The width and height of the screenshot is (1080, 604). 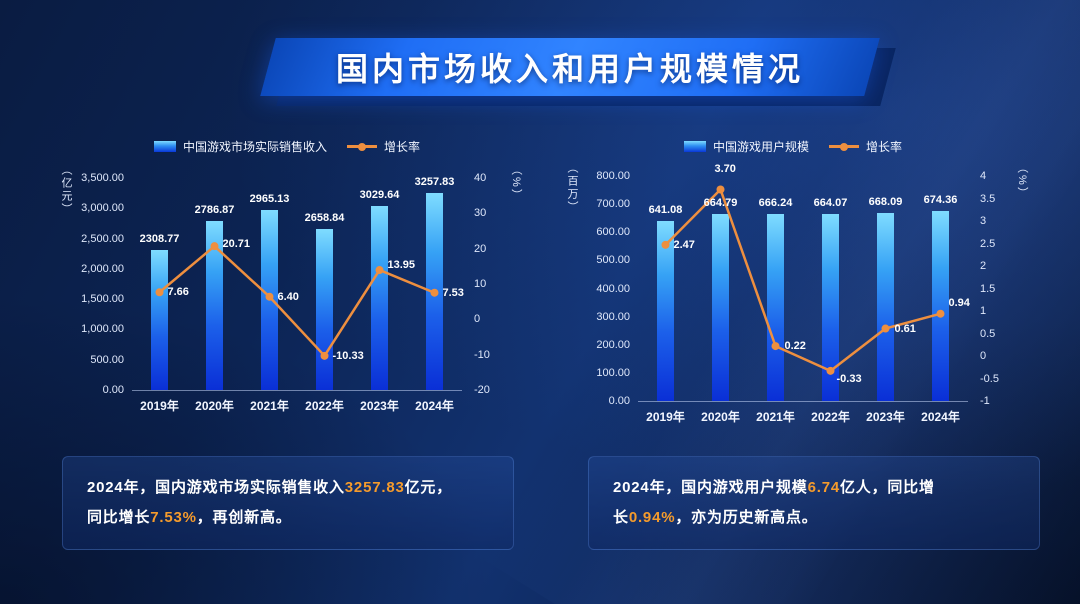 What do you see at coordinates (288, 296) in the screenshot?
I see `line-value-label: 6.40` at bounding box center [288, 296].